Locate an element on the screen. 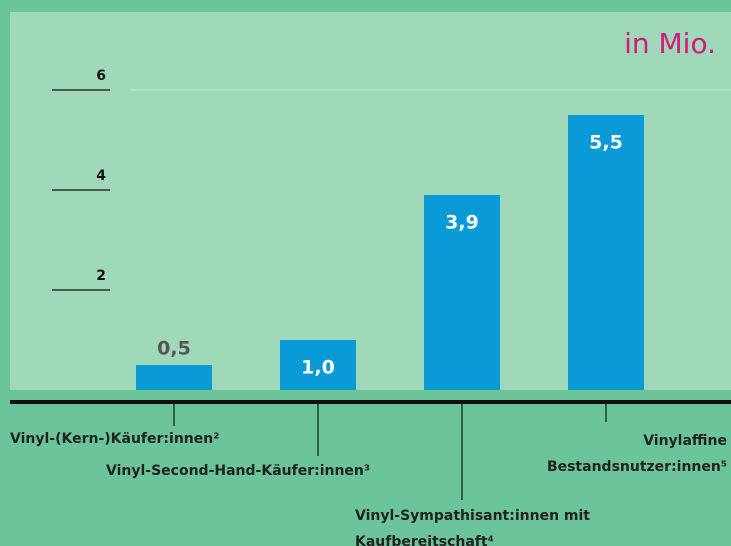 This screenshot has height=546, width=731. value-label: 0,5 is located at coordinates (174, 349).